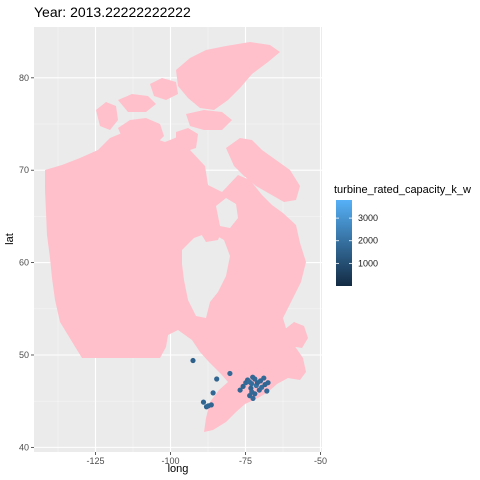 The width and height of the screenshot is (480, 480). Describe the element at coordinates (206, 275) in the screenshot. I see `hudson-bay` at that location.